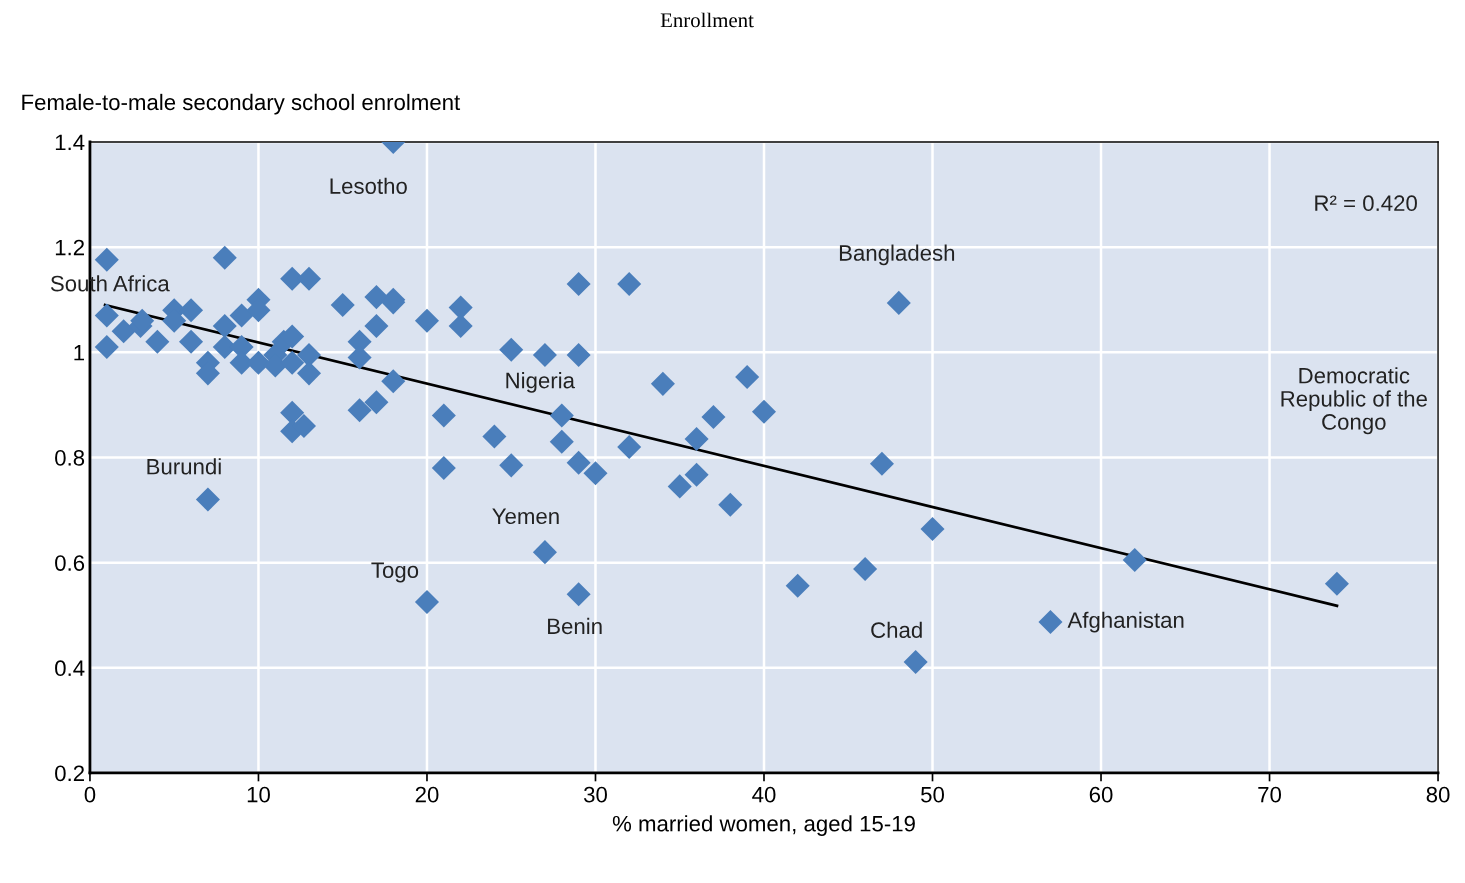  What do you see at coordinates (395, 572) in the screenshot?
I see `annotation: Togo` at bounding box center [395, 572].